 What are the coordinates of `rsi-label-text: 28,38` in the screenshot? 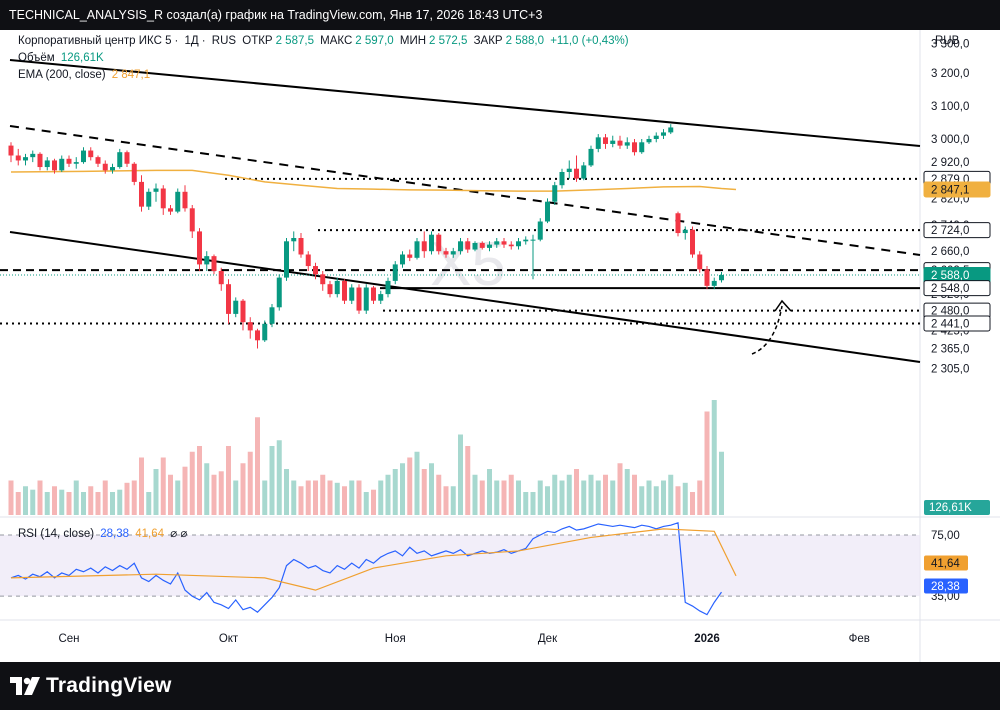 It's located at (945, 587).